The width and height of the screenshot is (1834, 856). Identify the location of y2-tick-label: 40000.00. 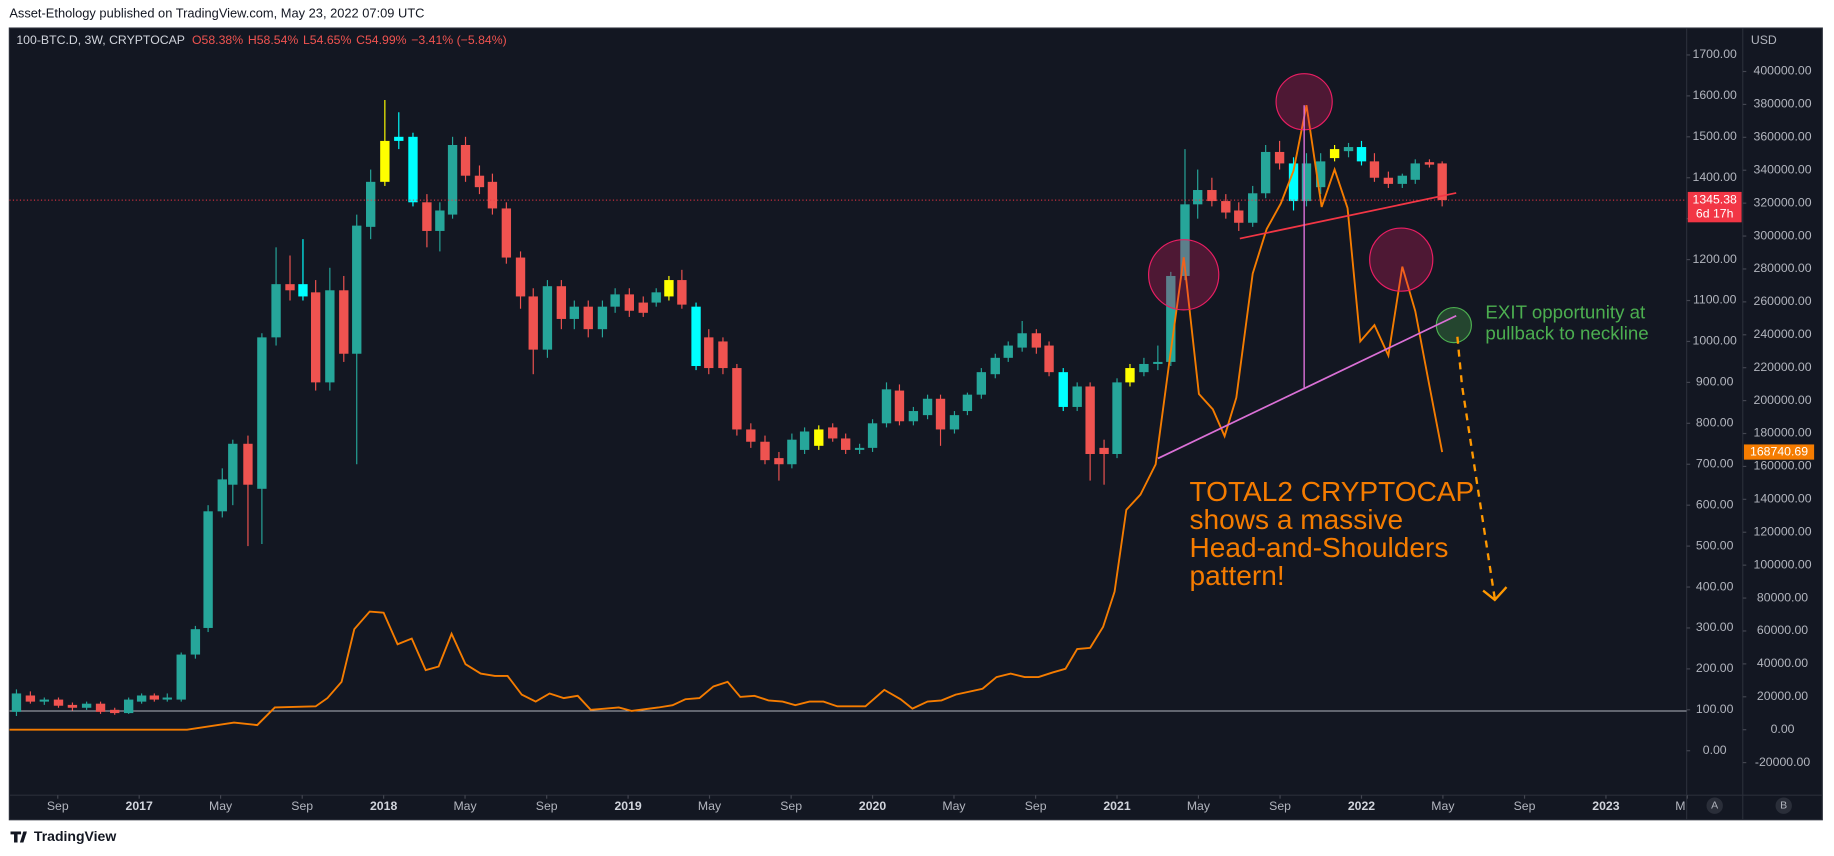
(1782, 663).